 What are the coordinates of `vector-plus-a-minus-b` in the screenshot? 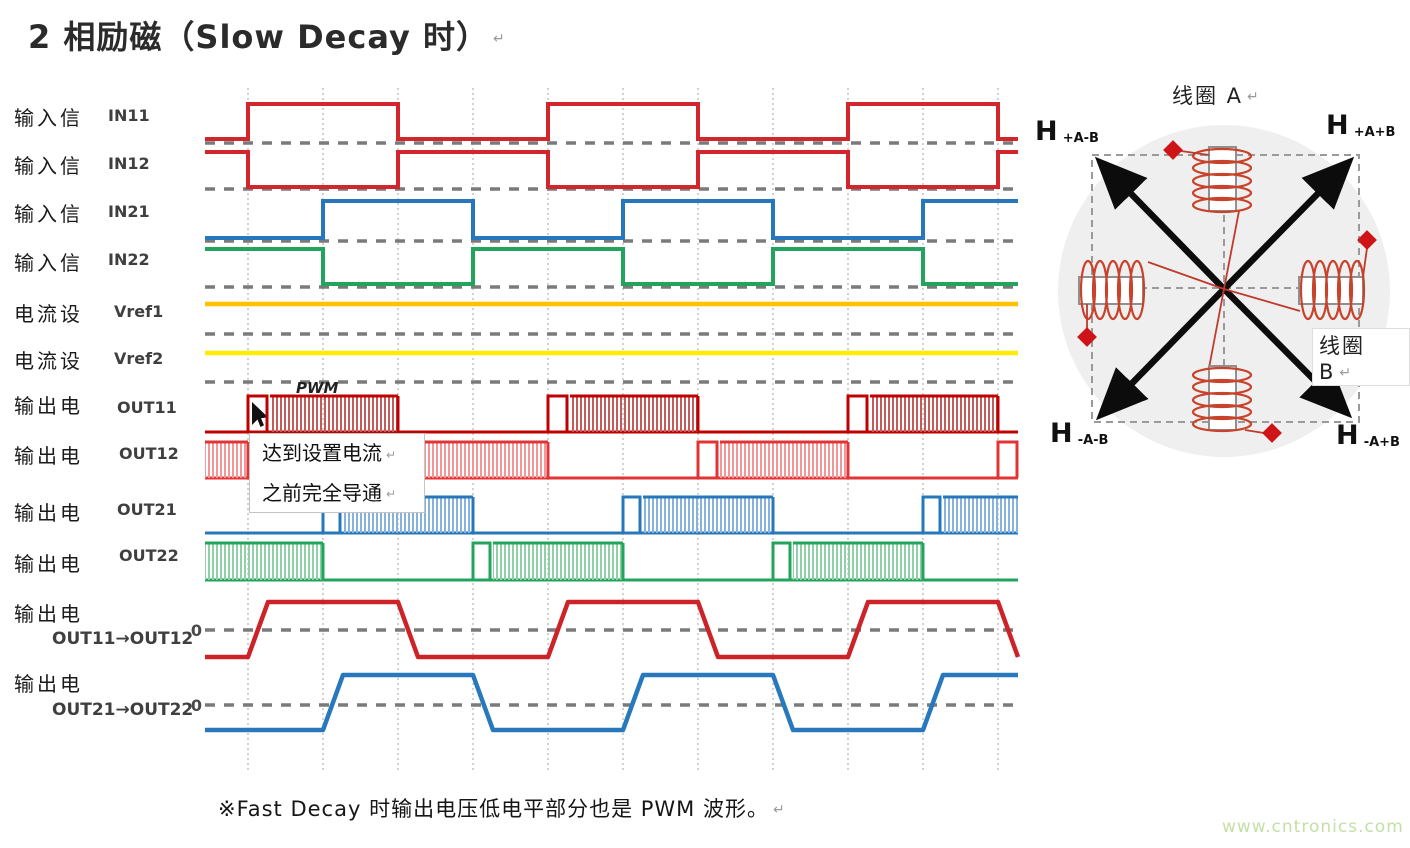 It's located at (1160, 224).